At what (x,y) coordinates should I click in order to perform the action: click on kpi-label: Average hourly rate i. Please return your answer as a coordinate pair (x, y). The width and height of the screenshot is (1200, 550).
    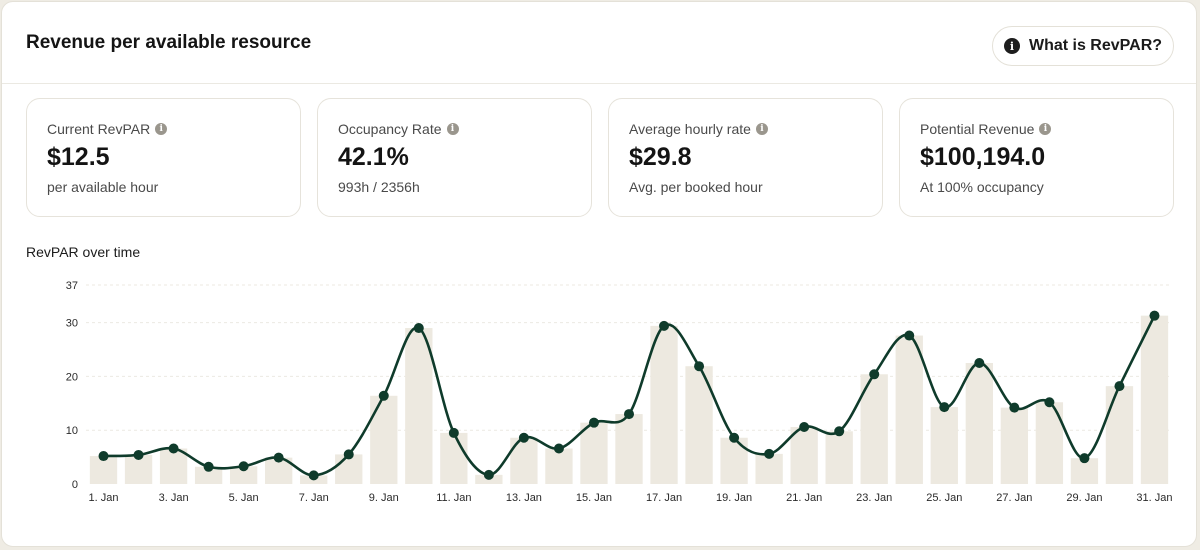
    Looking at the image, I should click on (698, 129).